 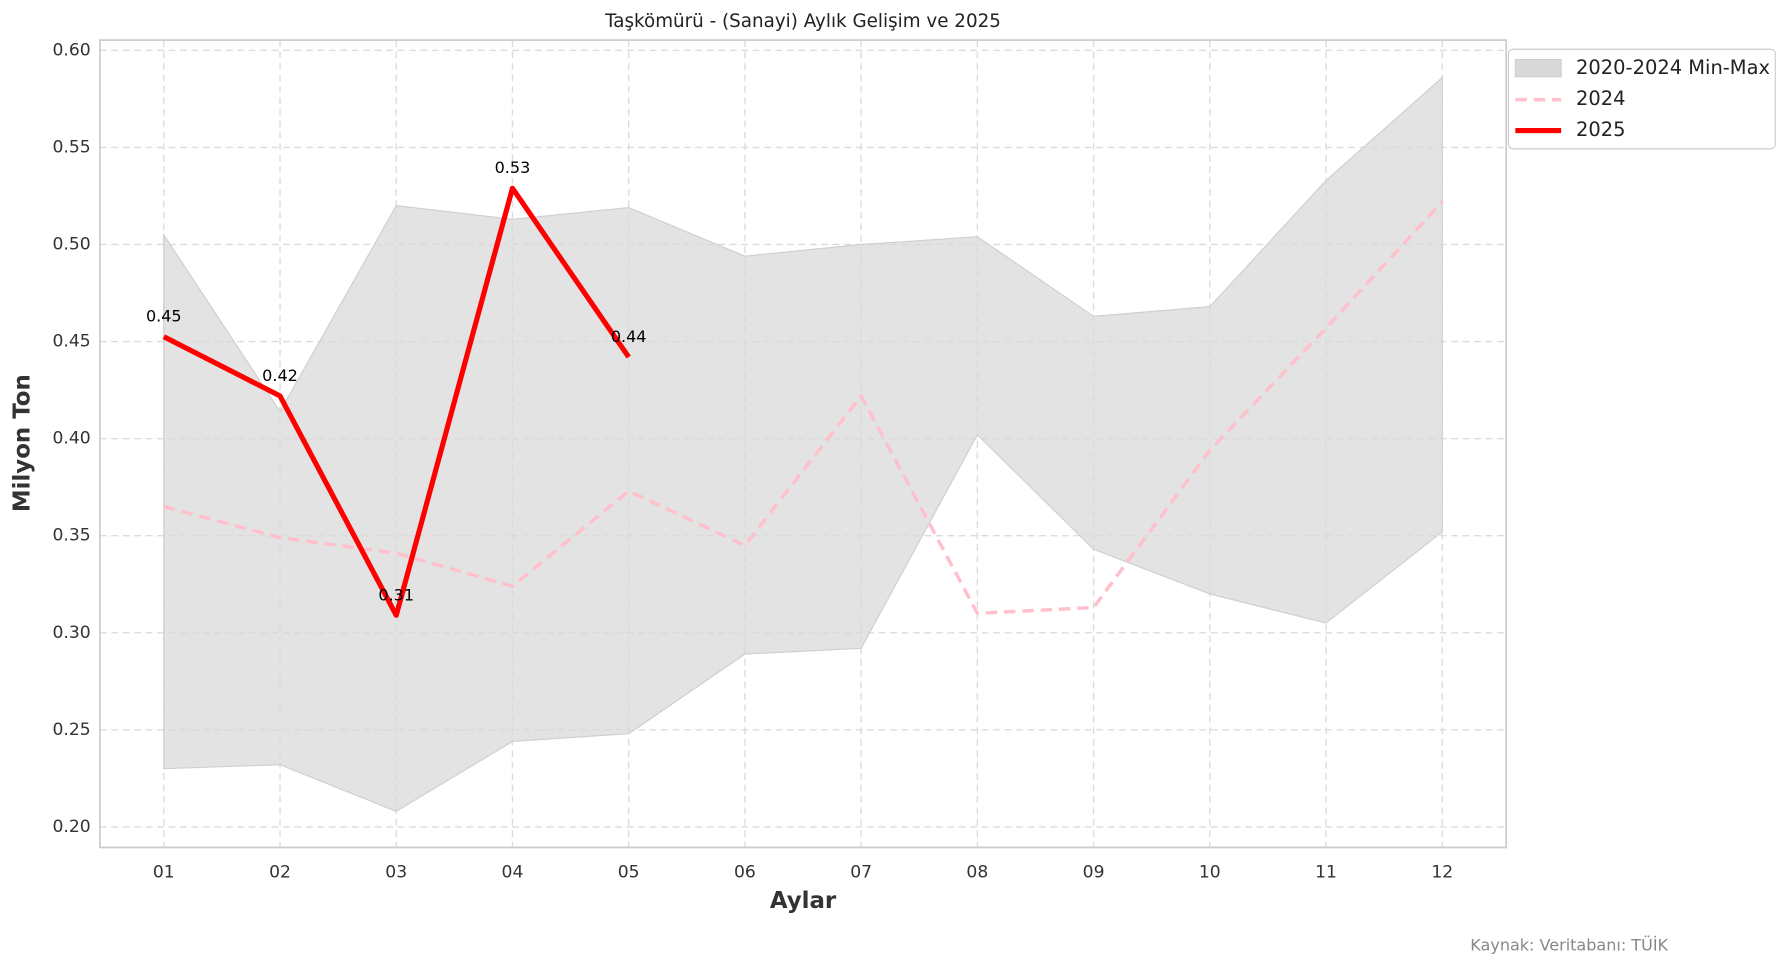 I want to click on y-tick-label: 0.20, so click(x=71, y=827).